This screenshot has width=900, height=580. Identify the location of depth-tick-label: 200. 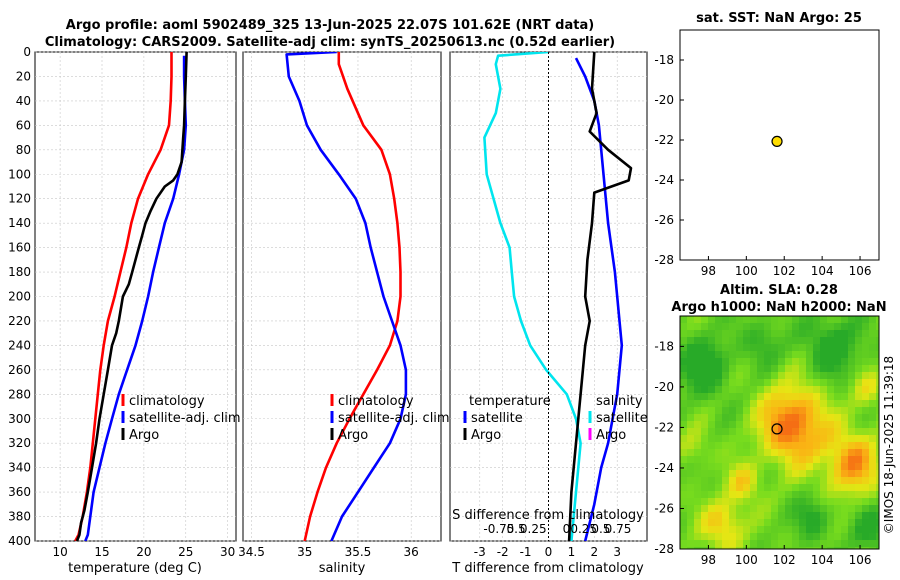
(19, 297).